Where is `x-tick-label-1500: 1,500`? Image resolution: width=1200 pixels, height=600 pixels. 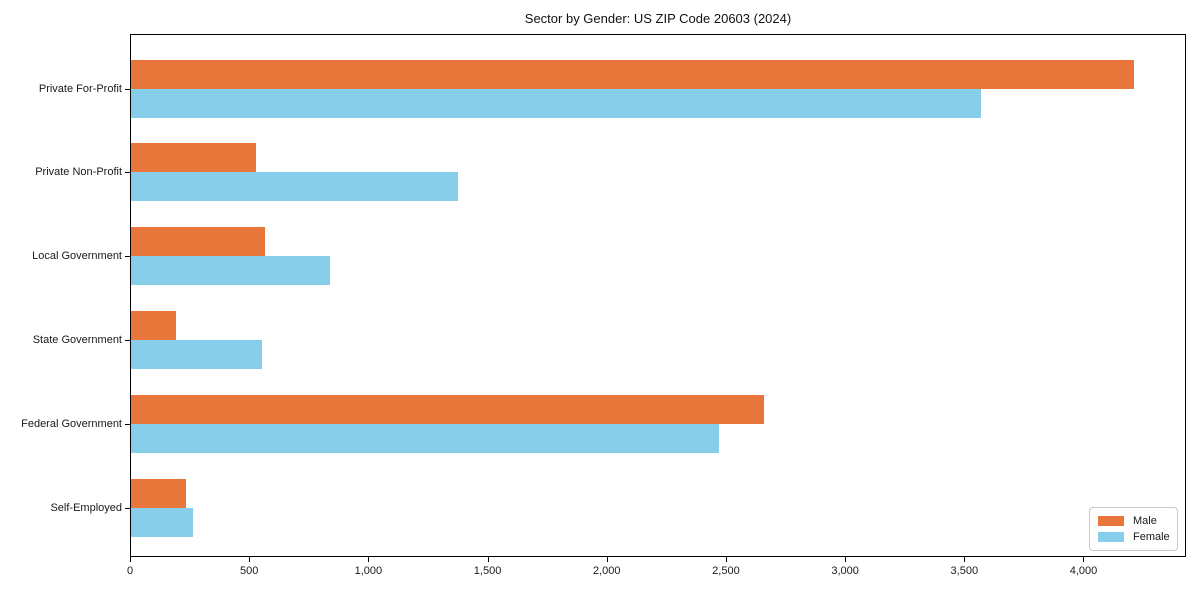 x-tick-label-1500: 1,500 is located at coordinates (487, 571).